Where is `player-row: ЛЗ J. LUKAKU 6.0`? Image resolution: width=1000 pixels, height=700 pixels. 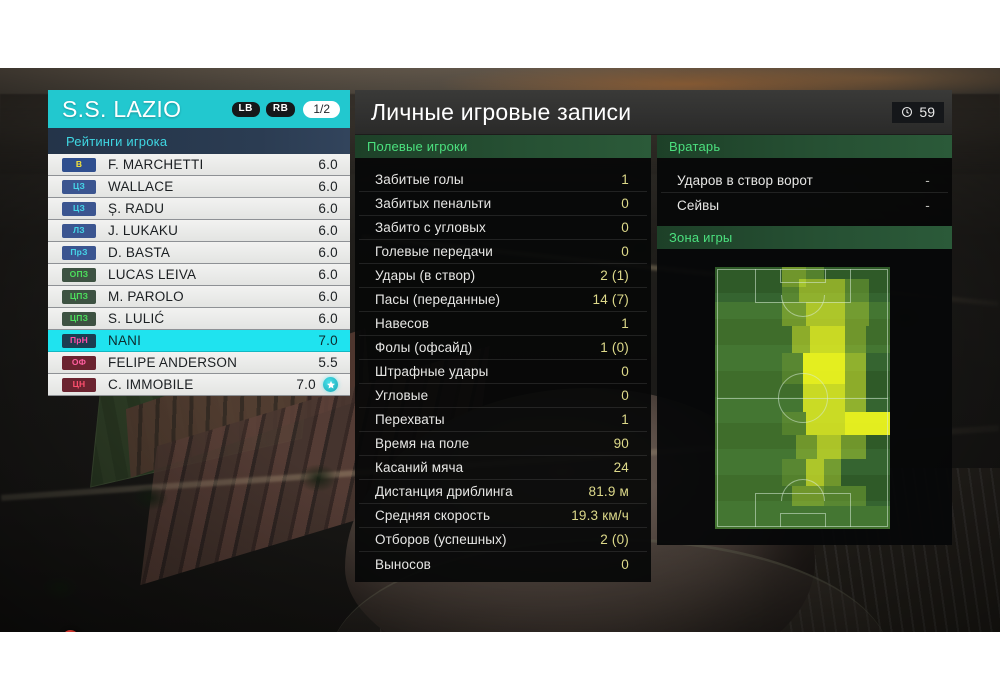 player-row: ЛЗ J. LUKAKU 6.0 is located at coordinates (199, 231).